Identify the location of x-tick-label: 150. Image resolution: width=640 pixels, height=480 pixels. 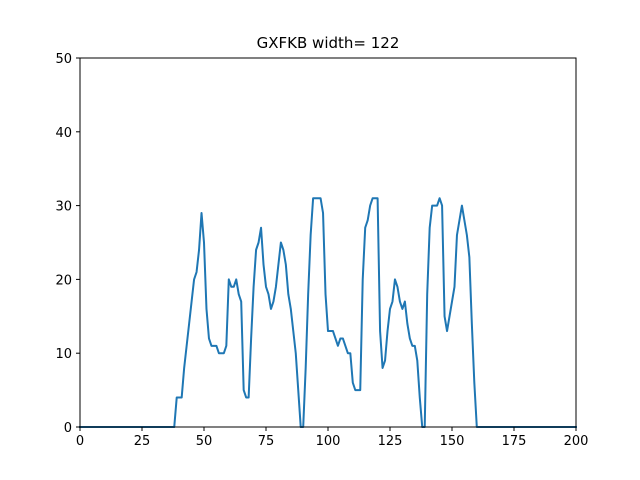
(452, 441).